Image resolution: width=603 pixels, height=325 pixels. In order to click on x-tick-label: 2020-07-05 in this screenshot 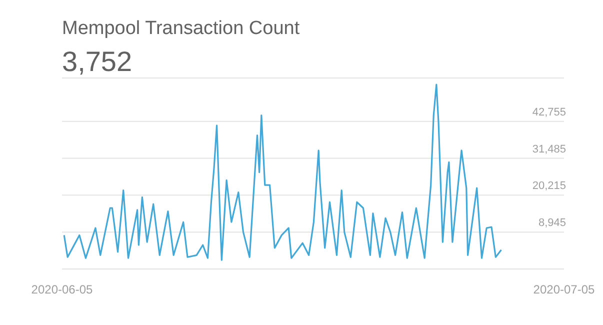, I will do `click(564, 289)`.